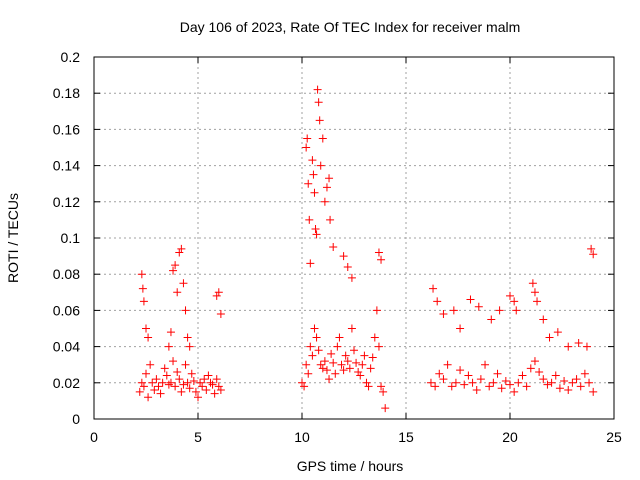 Image resolution: width=640 pixels, height=480 pixels. Describe the element at coordinates (13, 238) in the screenshot. I see `y-axis-label: ROTI / TECUs` at that location.